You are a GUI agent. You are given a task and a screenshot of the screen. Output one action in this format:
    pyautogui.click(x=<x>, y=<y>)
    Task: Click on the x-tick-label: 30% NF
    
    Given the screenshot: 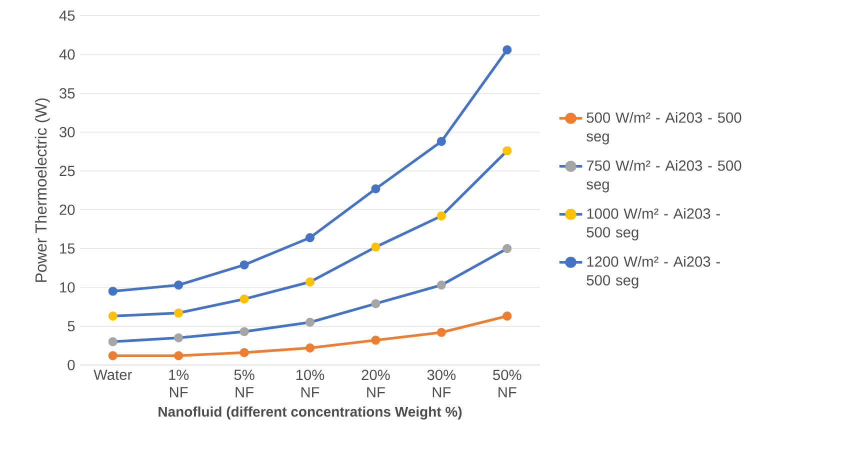 What is the action you would take?
    pyautogui.click(x=441, y=384)
    